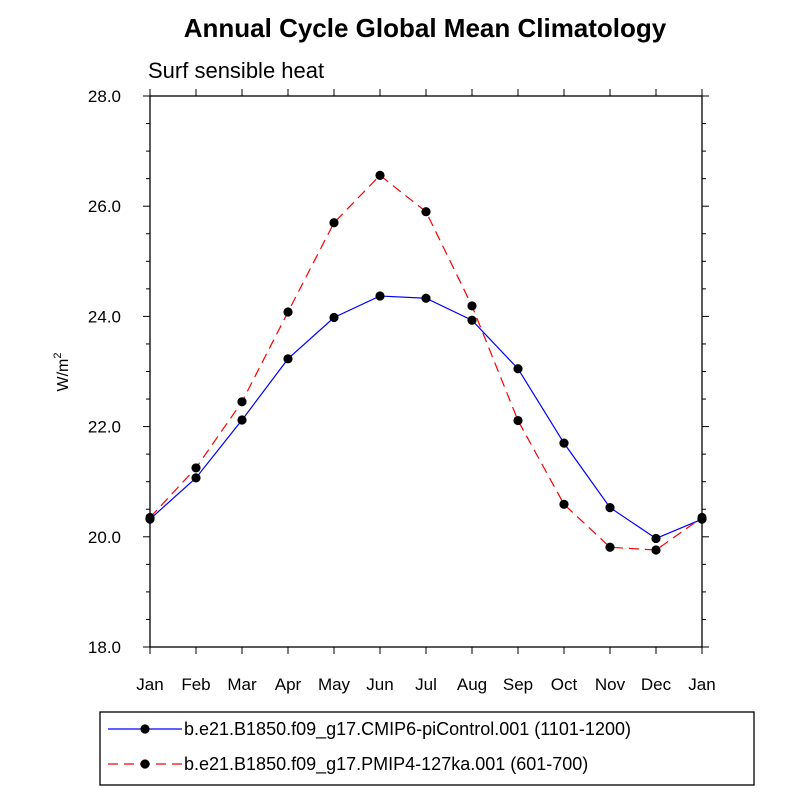 This screenshot has width=800, height=800. What do you see at coordinates (104, 537) in the screenshot?
I see `y-tick-label: 20.0` at bounding box center [104, 537].